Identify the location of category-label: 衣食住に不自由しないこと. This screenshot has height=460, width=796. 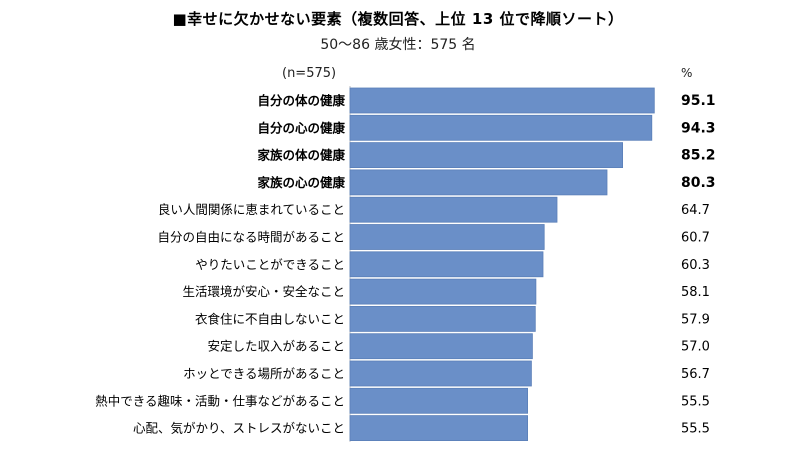
(270, 318).